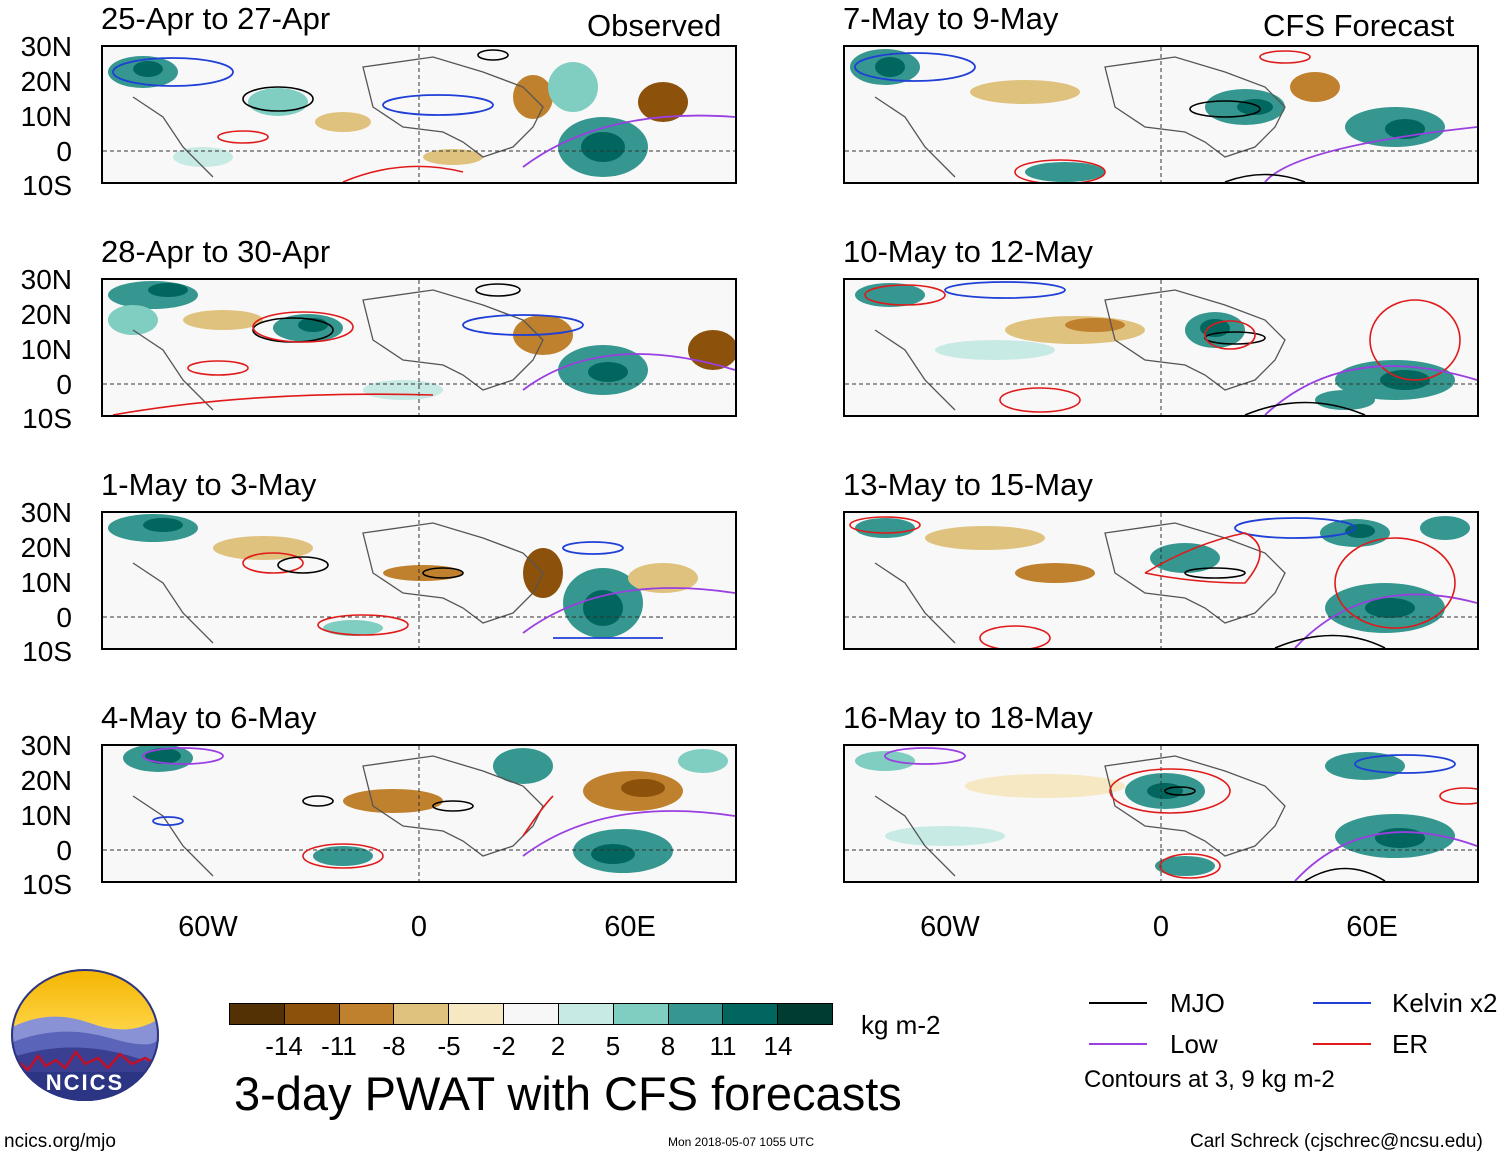  What do you see at coordinates (1359, 25) in the screenshot?
I see `cfs-forecast-label: CFS Forecast` at bounding box center [1359, 25].